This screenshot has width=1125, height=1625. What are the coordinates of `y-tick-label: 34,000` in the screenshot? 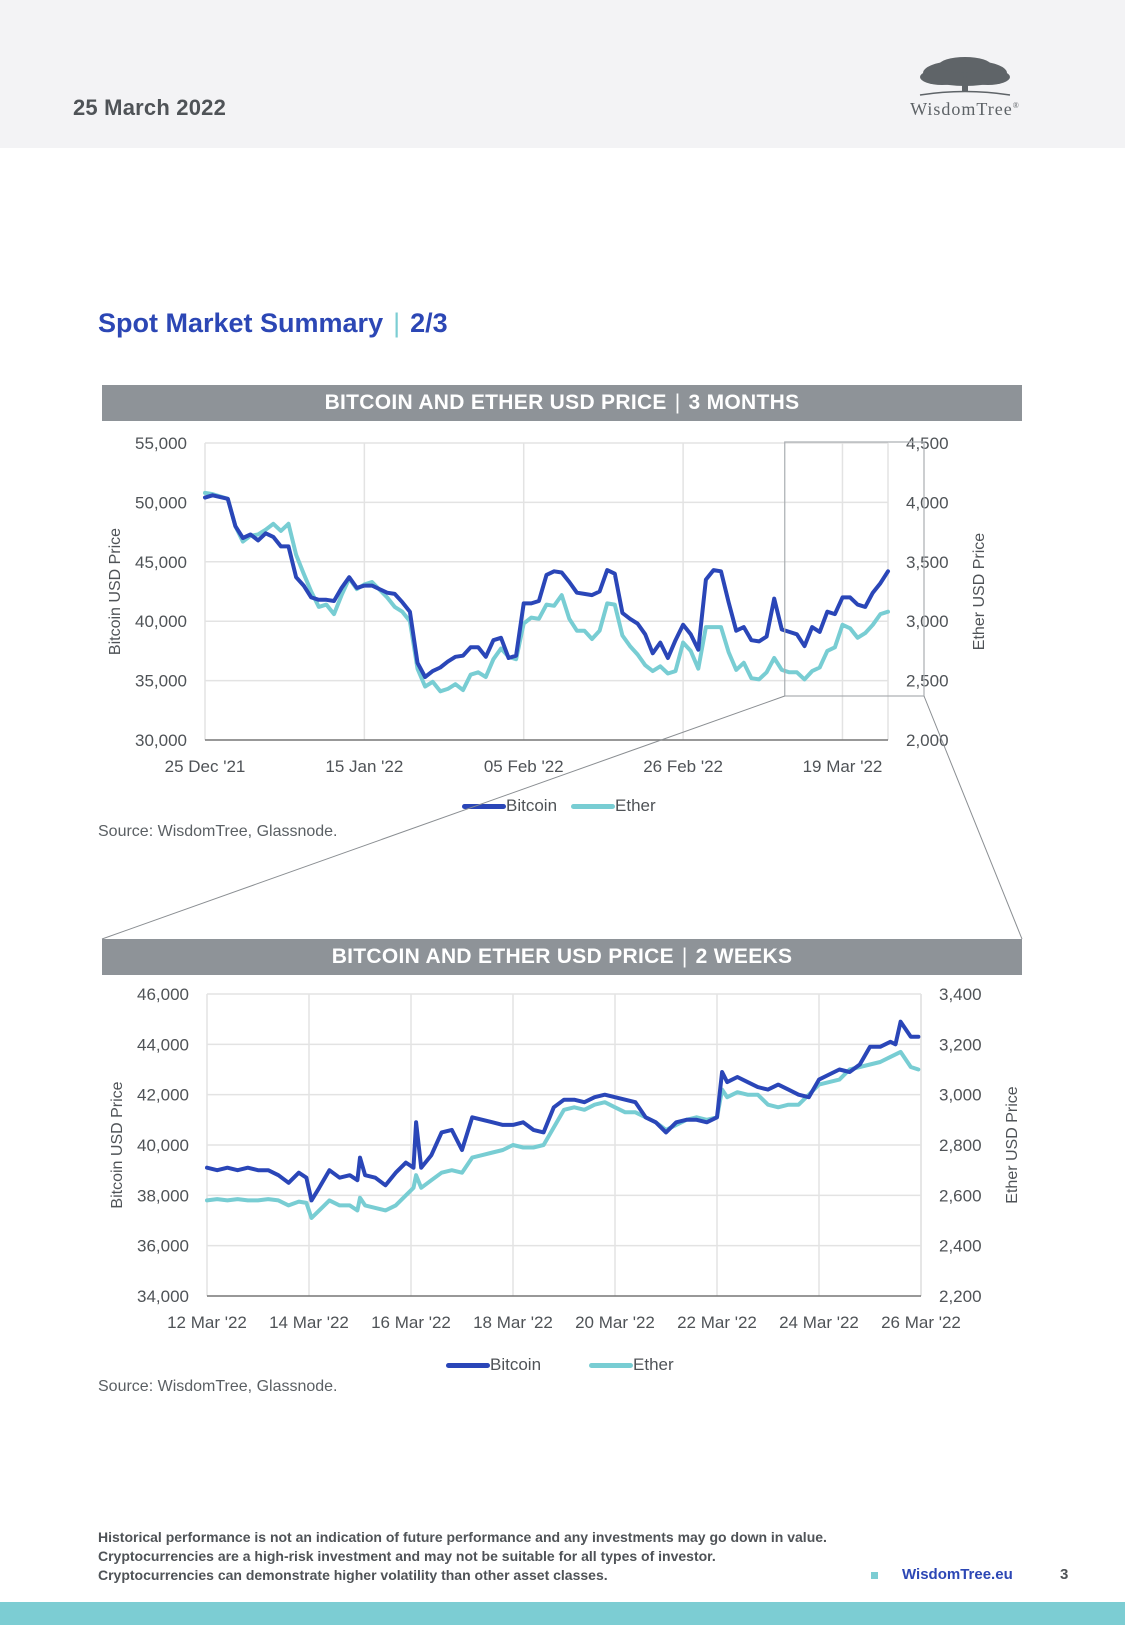 It's located at (163, 1296).